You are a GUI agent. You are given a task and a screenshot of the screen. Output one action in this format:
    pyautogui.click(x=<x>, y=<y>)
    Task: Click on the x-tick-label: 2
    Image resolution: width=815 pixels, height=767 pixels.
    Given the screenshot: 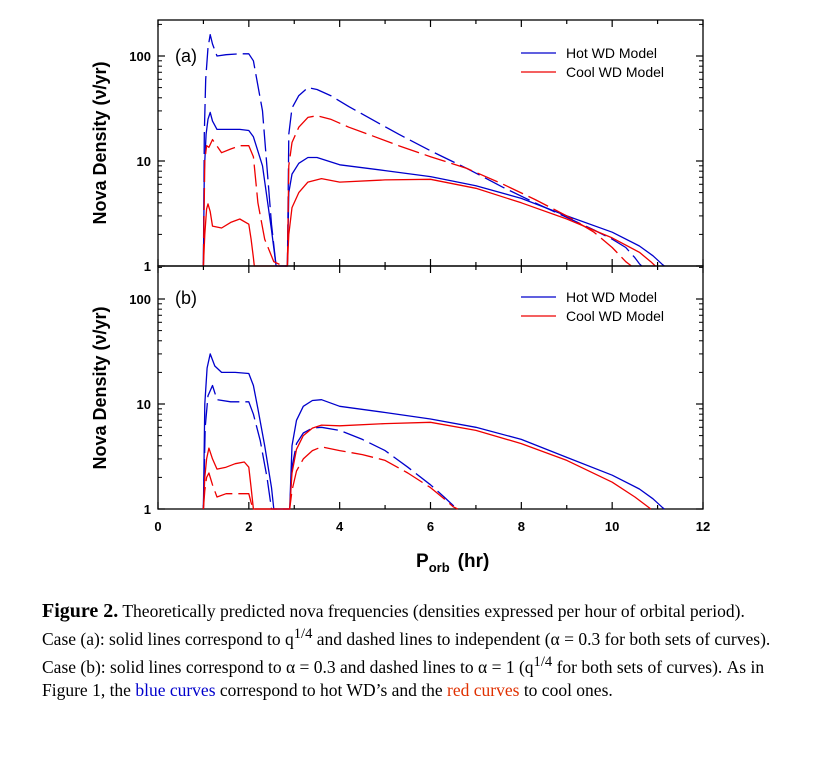 What is the action you would take?
    pyautogui.click(x=248, y=526)
    